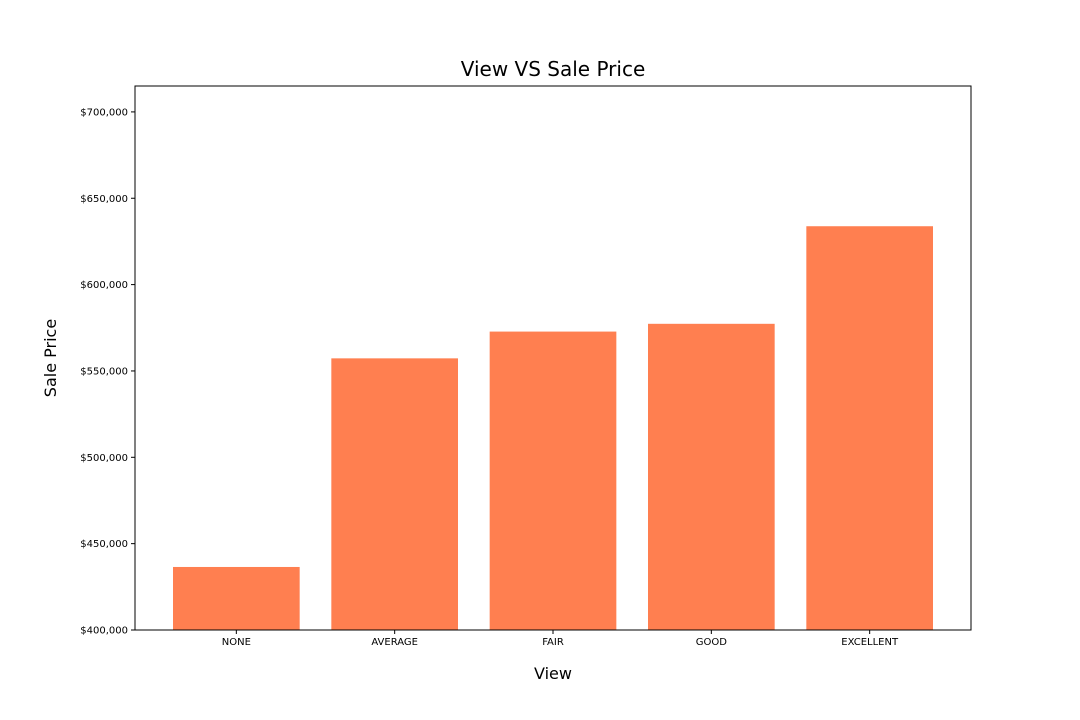 The height and width of the screenshot is (720, 1080). I want to click on y-tick-label: $550,000, so click(104, 371).